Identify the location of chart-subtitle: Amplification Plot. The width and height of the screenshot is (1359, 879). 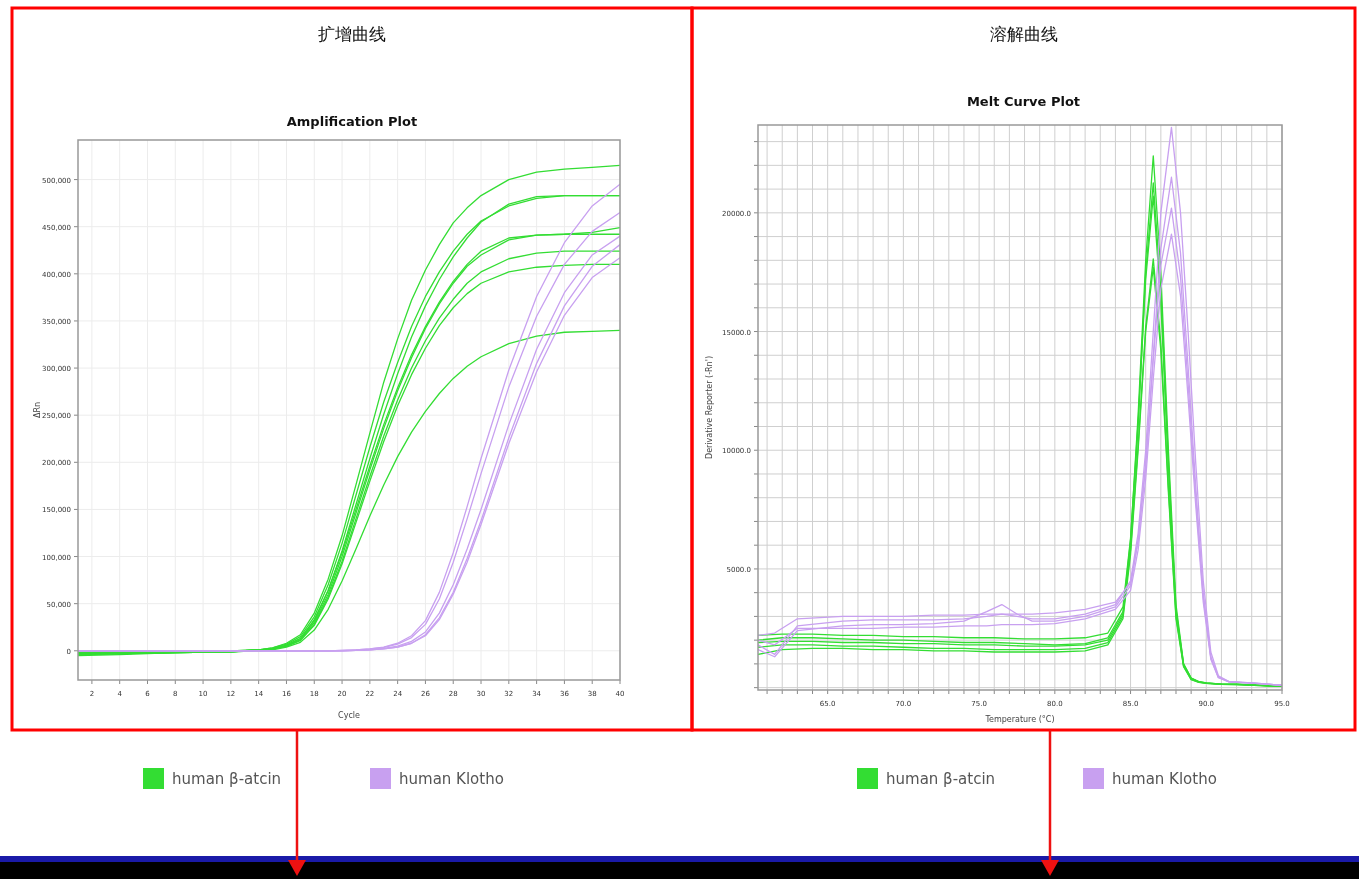
(352, 121).